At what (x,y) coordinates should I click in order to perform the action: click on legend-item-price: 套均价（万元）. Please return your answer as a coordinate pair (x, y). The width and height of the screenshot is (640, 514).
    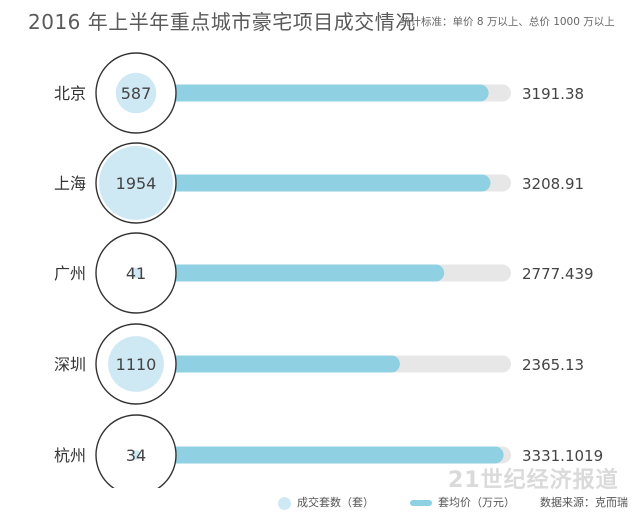
    Looking at the image, I should click on (462, 502).